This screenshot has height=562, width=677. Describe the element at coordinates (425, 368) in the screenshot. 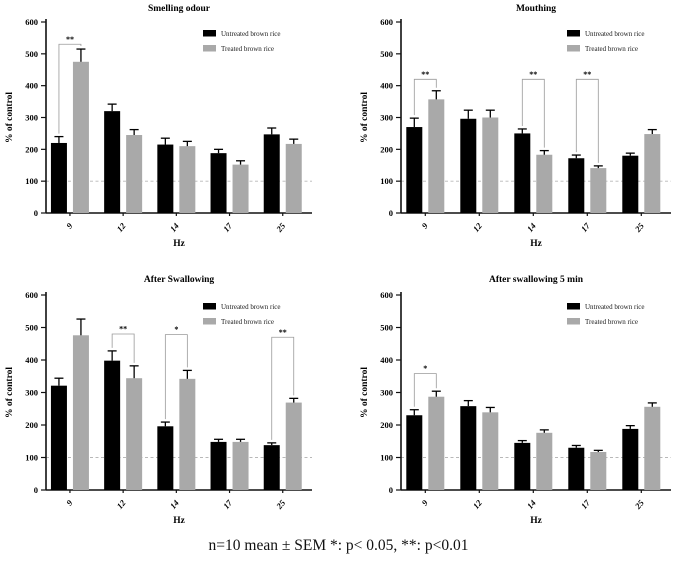

I see `significance-label: *` at that location.